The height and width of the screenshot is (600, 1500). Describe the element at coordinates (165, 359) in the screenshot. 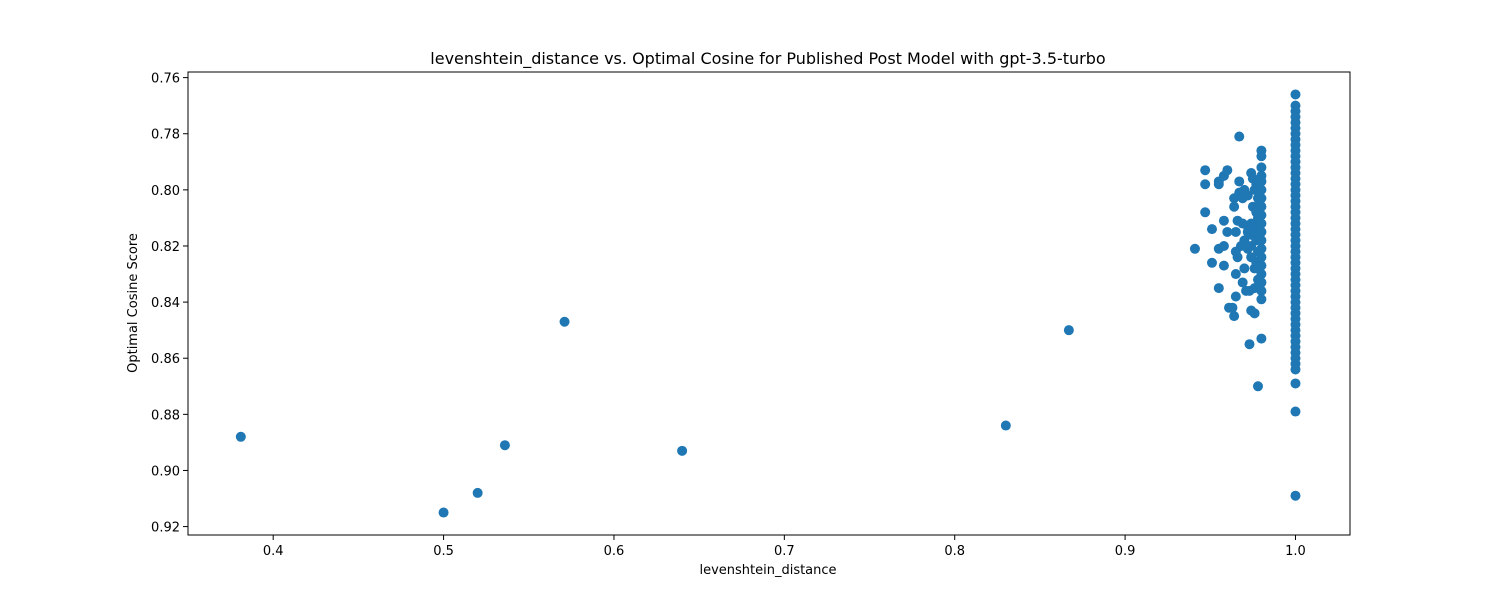

I see `y-tick-label: 0.86` at that location.